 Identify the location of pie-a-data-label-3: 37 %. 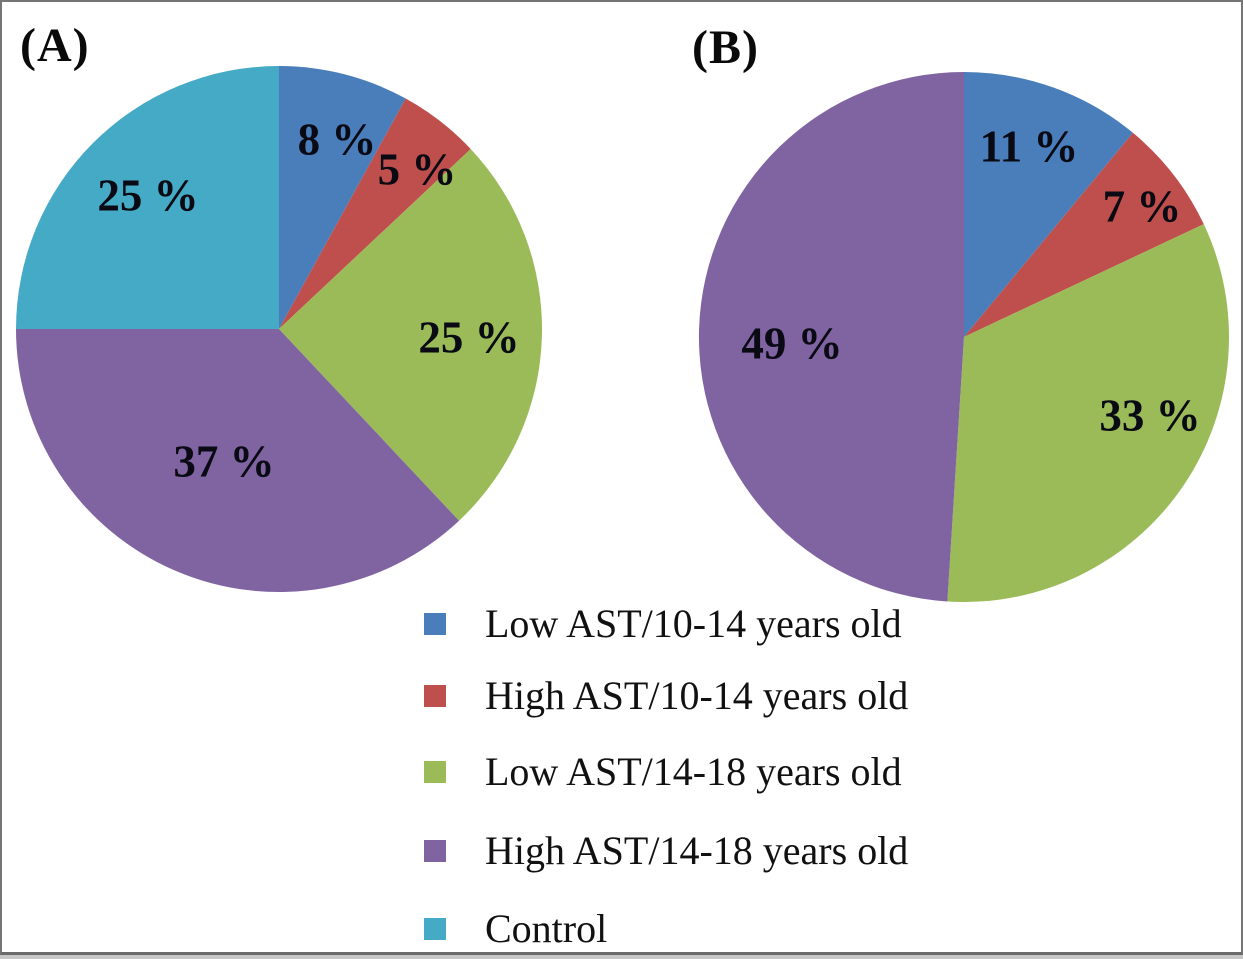
(224, 461).